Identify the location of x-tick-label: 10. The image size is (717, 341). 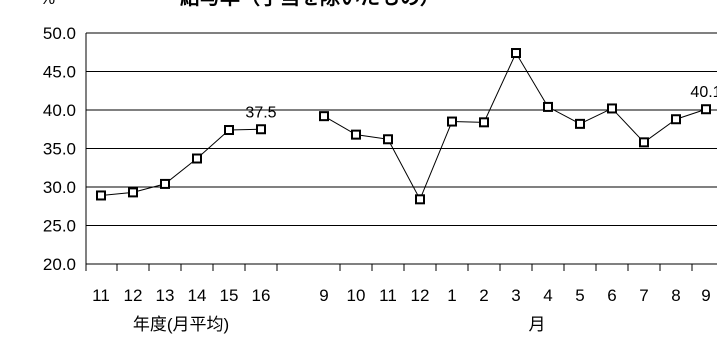
(356, 295).